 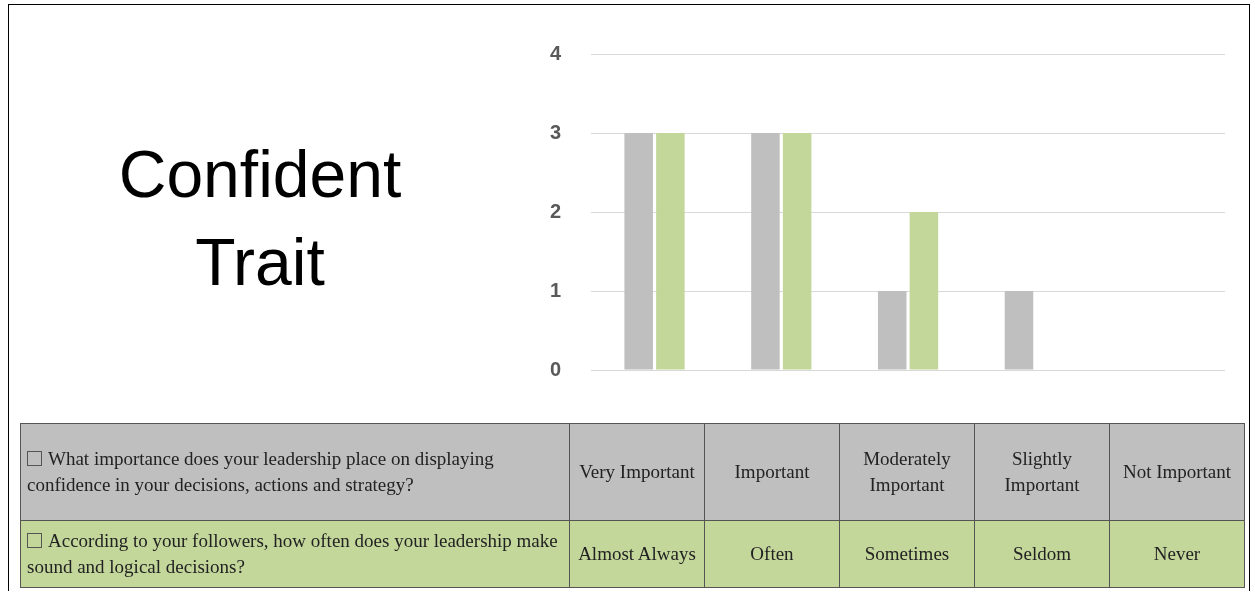 What do you see at coordinates (556, 52) in the screenshot?
I see `y-tick-label: 4` at bounding box center [556, 52].